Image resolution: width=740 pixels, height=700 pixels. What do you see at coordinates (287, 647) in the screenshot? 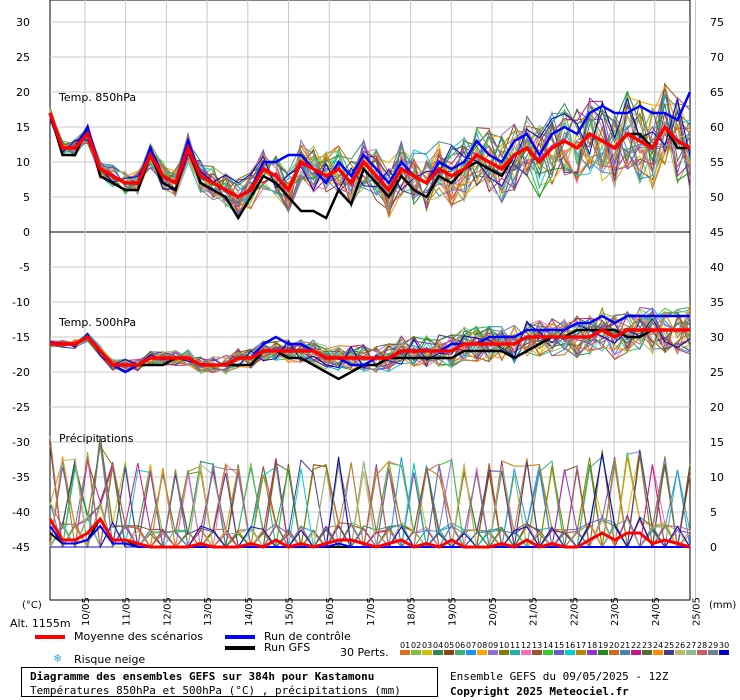
I see `legend-gfs-label: Run GFS` at bounding box center [287, 647].